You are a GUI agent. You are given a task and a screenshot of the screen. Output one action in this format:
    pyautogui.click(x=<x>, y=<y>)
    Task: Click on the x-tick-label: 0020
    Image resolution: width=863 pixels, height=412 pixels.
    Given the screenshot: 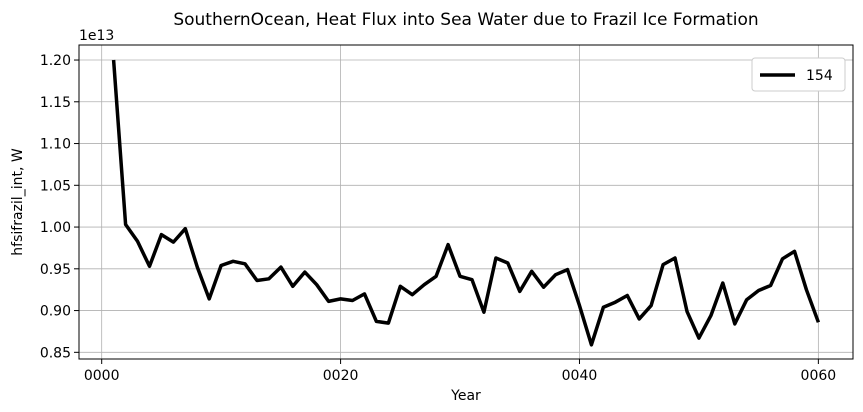 What is the action you would take?
    pyautogui.click(x=341, y=376)
    